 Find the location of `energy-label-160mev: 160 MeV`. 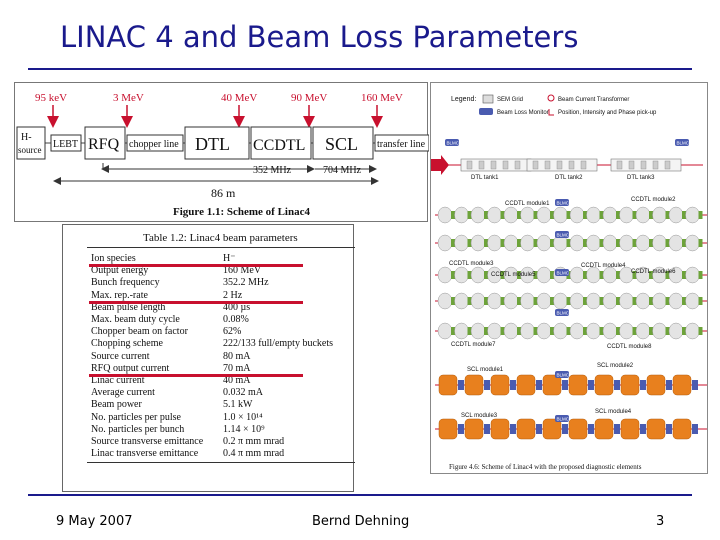

energy-label-160mev: 160 MeV is located at coordinates (382, 98).